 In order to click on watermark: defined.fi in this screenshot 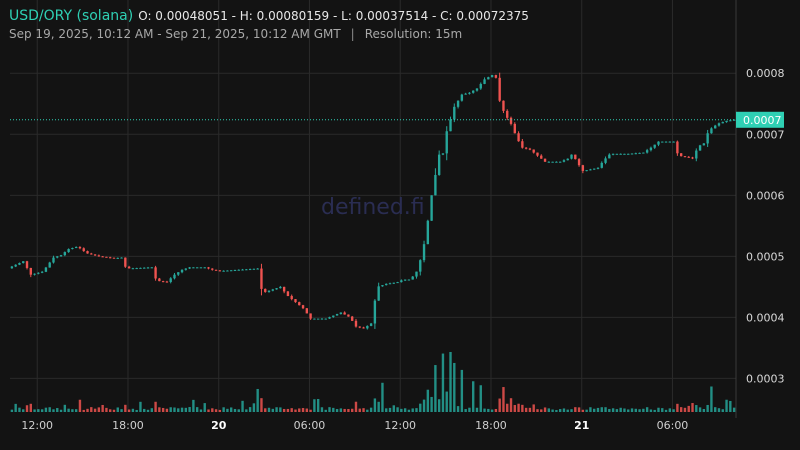, I will do `click(373, 207)`.